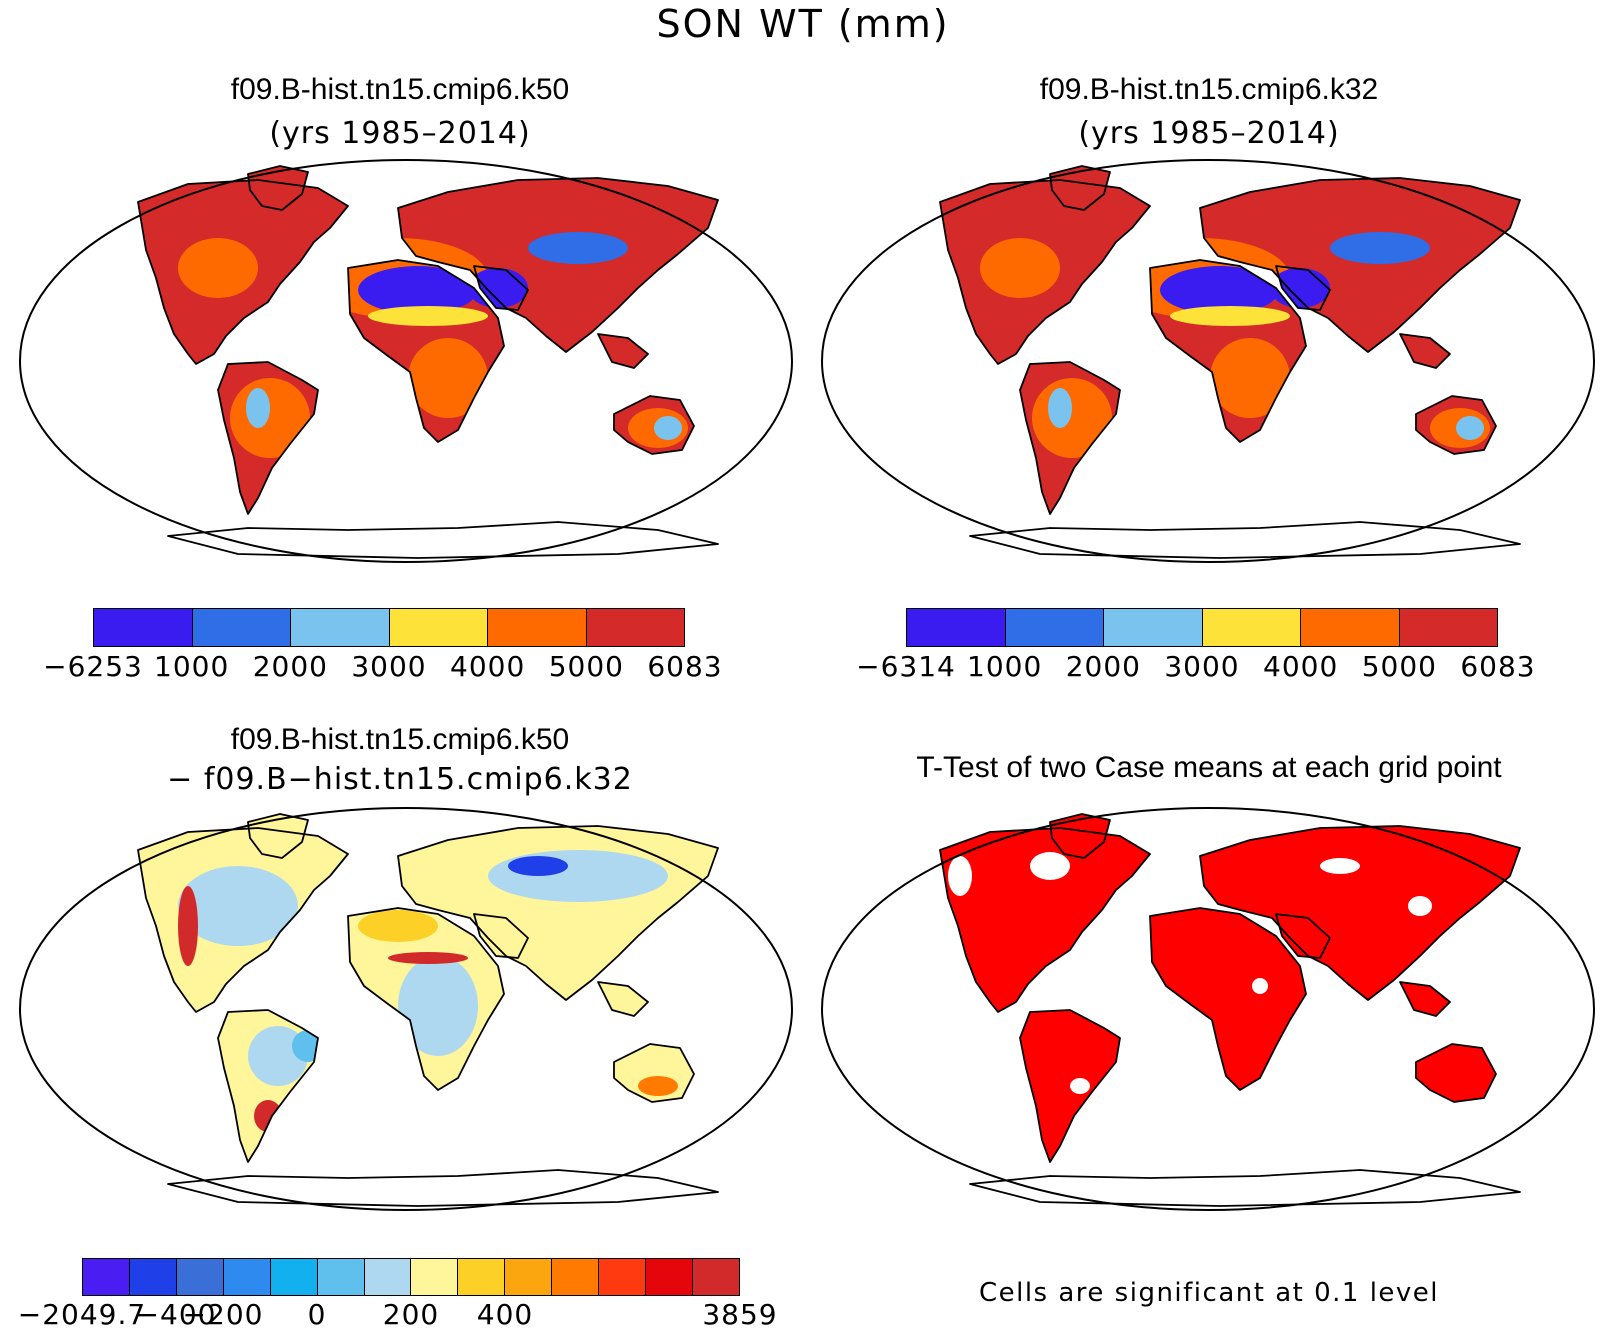  I want to click on colorbar-tick-label: 200, so click(411, 1314).